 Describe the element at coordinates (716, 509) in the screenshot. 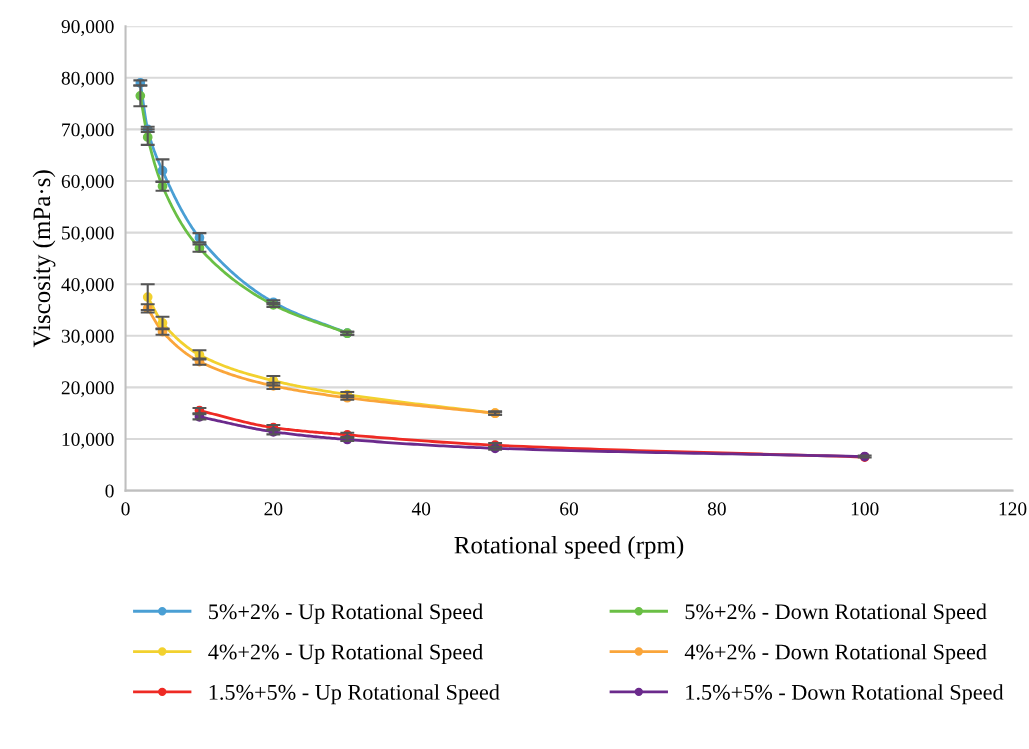

I see `x-tick-label: 80` at that location.